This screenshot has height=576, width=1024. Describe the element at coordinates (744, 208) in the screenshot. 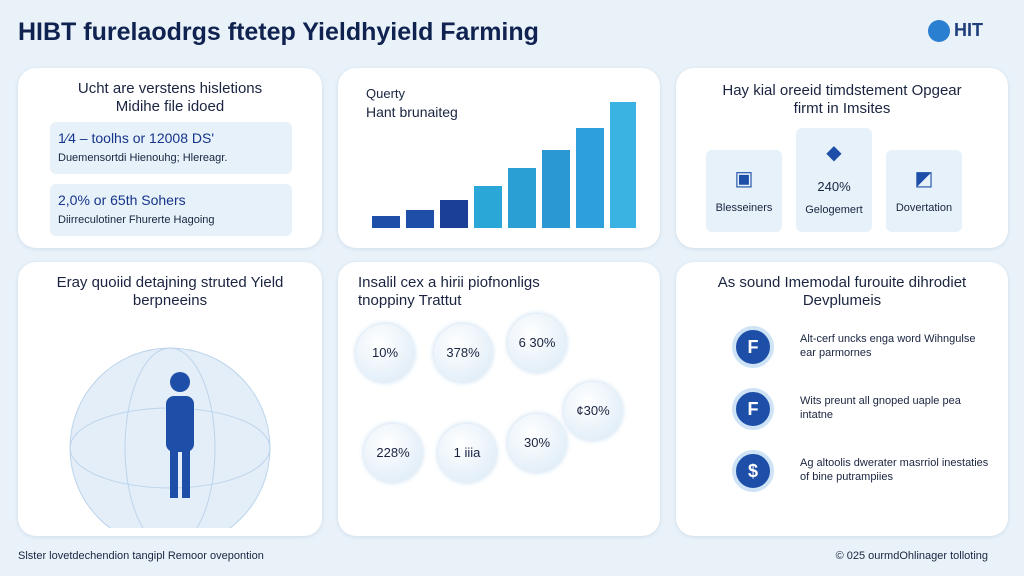

I see `tile-label: Blesseiners` at that location.